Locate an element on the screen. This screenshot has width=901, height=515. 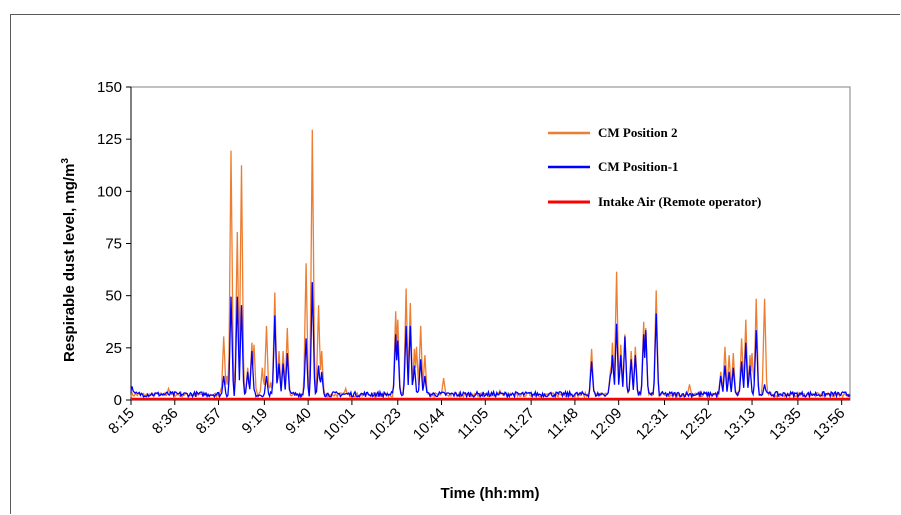
x-tick-label: 13:56 is located at coordinates (829, 424).